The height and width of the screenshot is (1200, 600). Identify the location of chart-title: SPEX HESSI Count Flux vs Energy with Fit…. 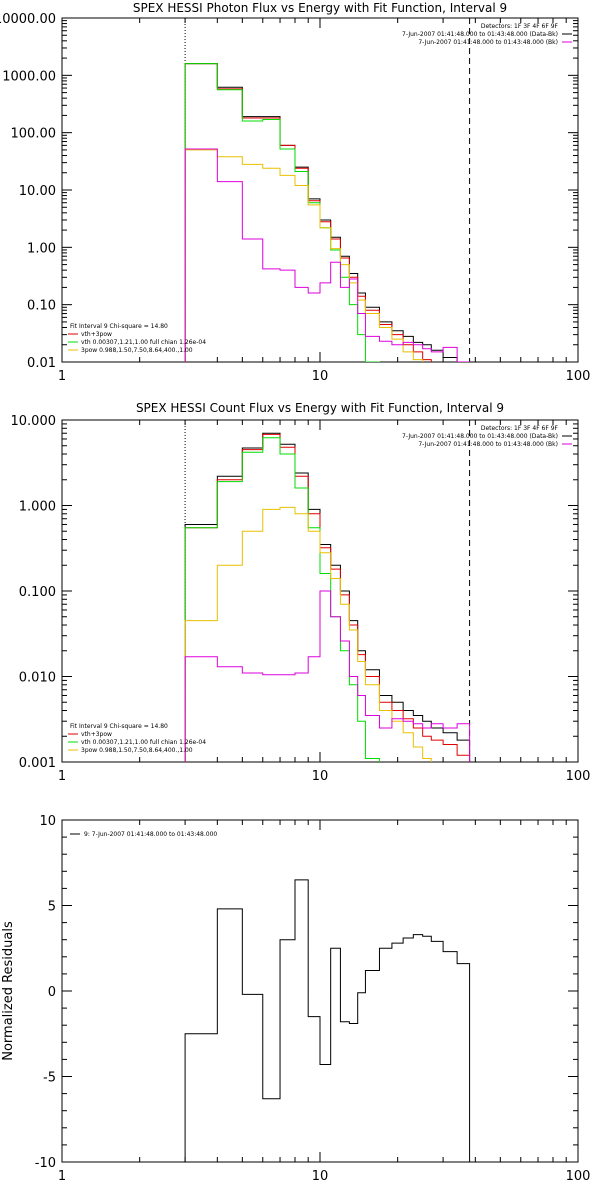
(320, 408).